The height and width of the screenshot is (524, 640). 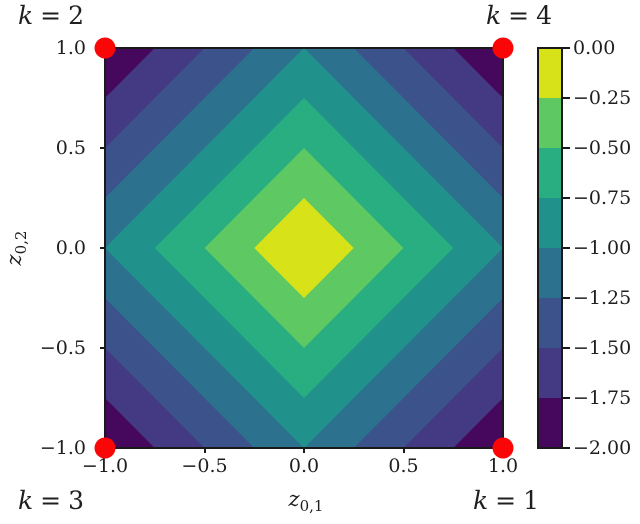 What do you see at coordinates (602, 398) in the screenshot?
I see `colorbar-tick-label: −1.75` at bounding box center [602, 398].